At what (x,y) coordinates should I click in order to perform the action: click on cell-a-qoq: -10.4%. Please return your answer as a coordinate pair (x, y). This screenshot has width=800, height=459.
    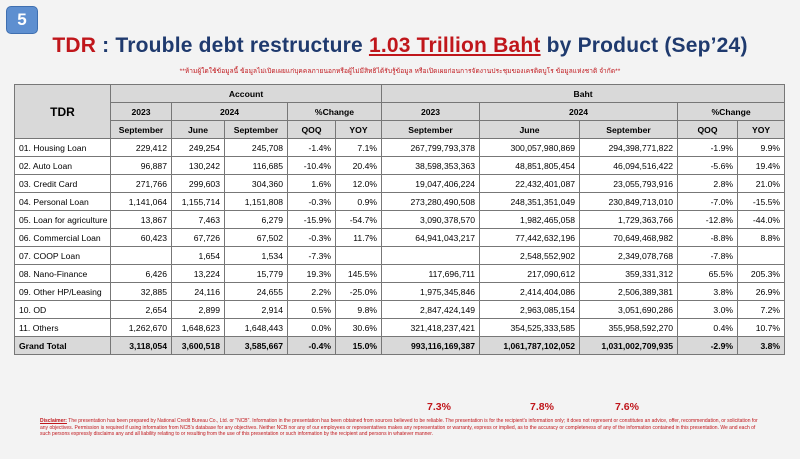
    Looking at the image, I should click on (311, 165).